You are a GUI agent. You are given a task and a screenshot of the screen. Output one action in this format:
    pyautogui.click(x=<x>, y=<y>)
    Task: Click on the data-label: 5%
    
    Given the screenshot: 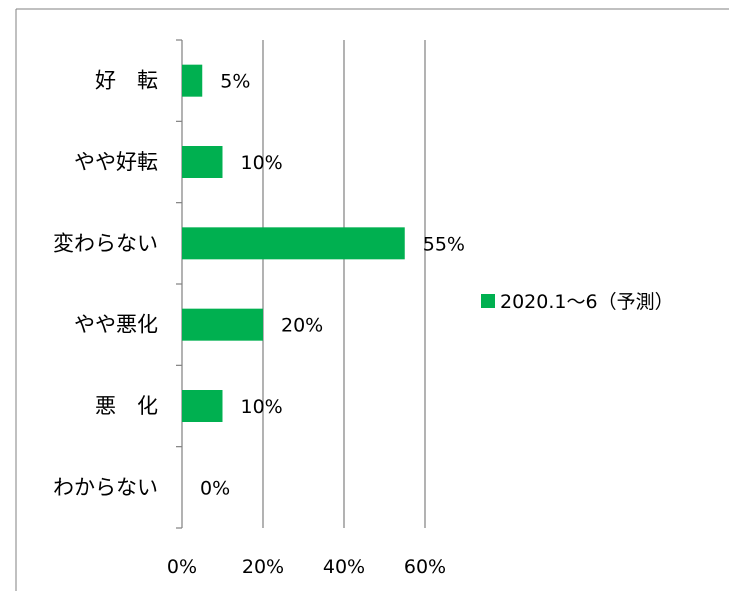 What is the action you would take?
    pyautogui.click(x=235, y=82)
    